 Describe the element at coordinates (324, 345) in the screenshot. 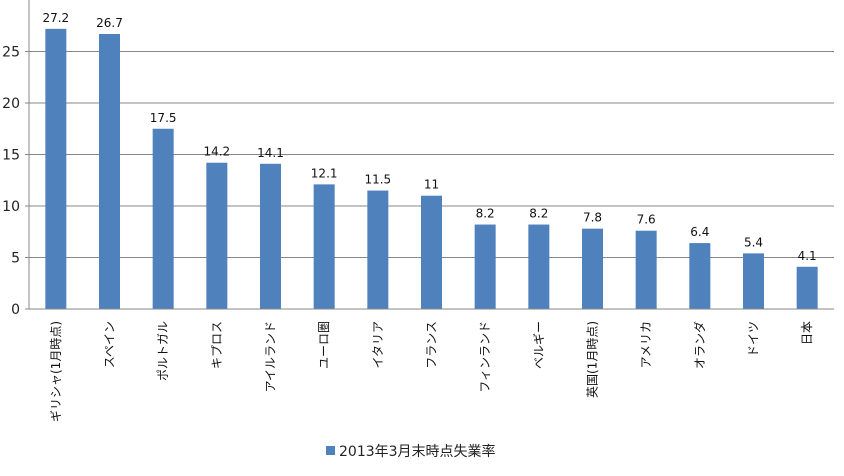

I see `x-category-label: ユーロ圏` at that location.